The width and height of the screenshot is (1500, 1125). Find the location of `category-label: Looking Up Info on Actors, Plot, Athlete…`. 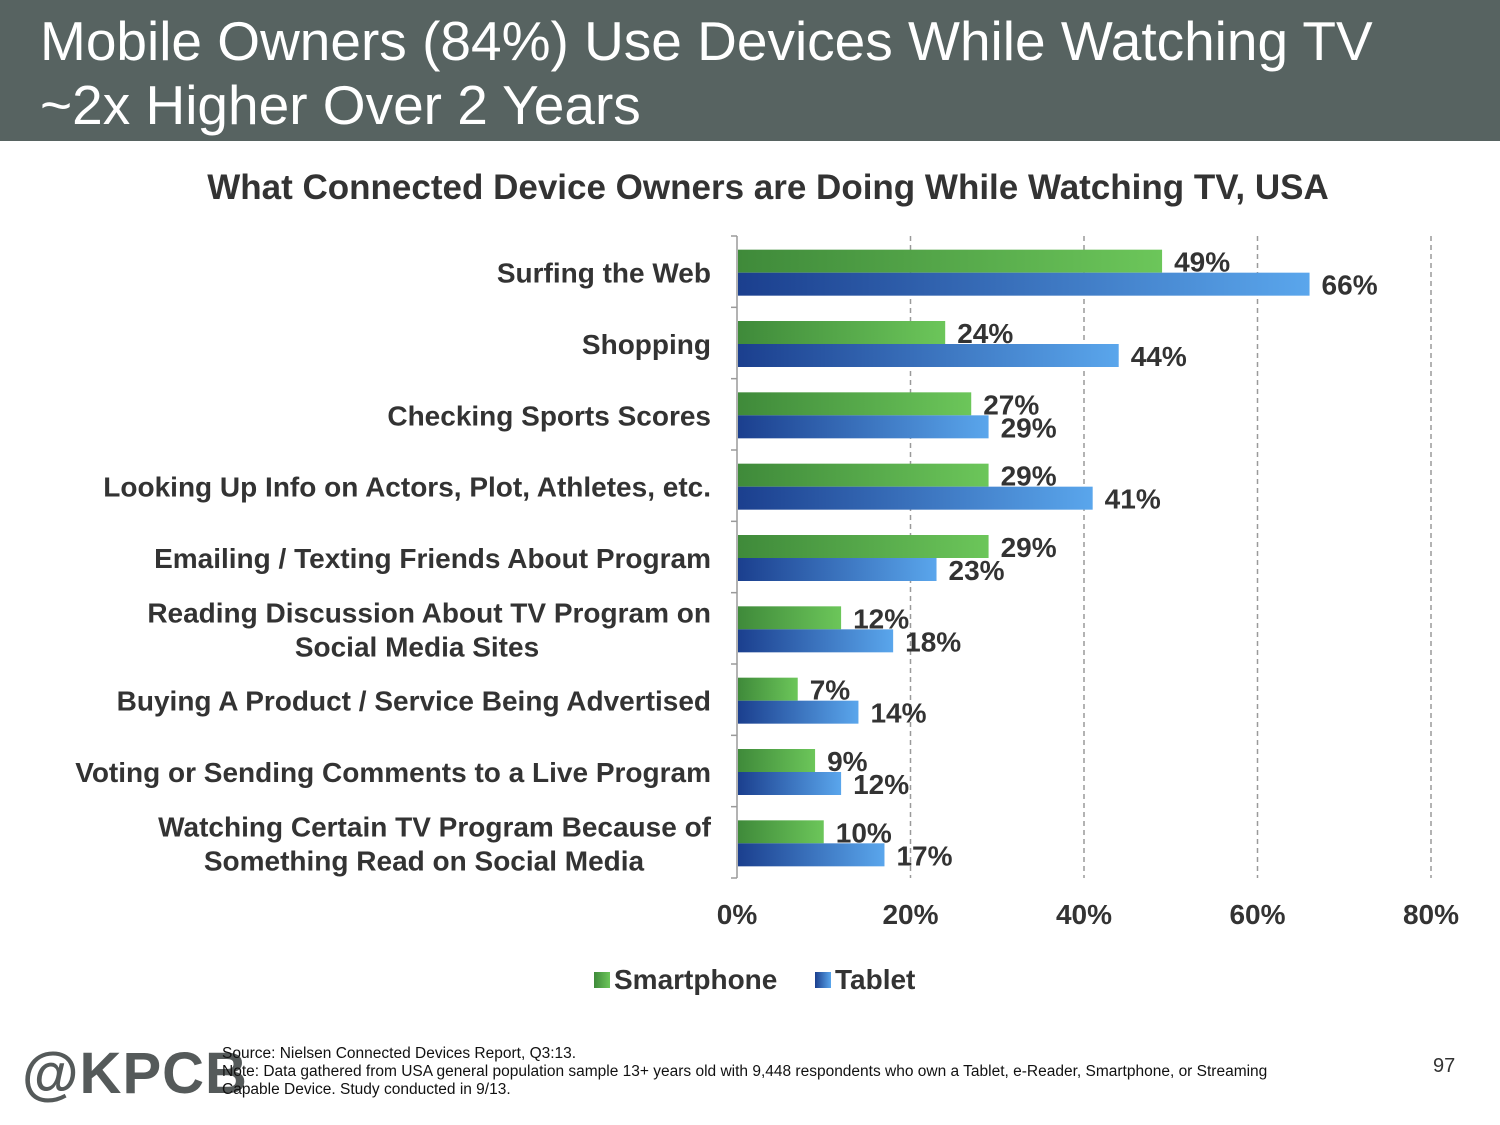

category-label: Looking Up Info on Actors, Plot, Athlete… is located at coordinates (407, 487).